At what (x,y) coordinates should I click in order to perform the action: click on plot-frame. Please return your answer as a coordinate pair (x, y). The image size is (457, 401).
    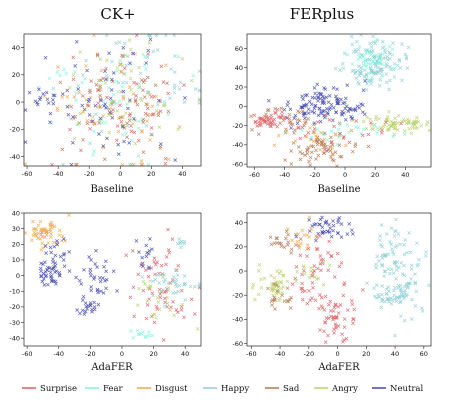
    Looking at the image, I should click on (112, 279).